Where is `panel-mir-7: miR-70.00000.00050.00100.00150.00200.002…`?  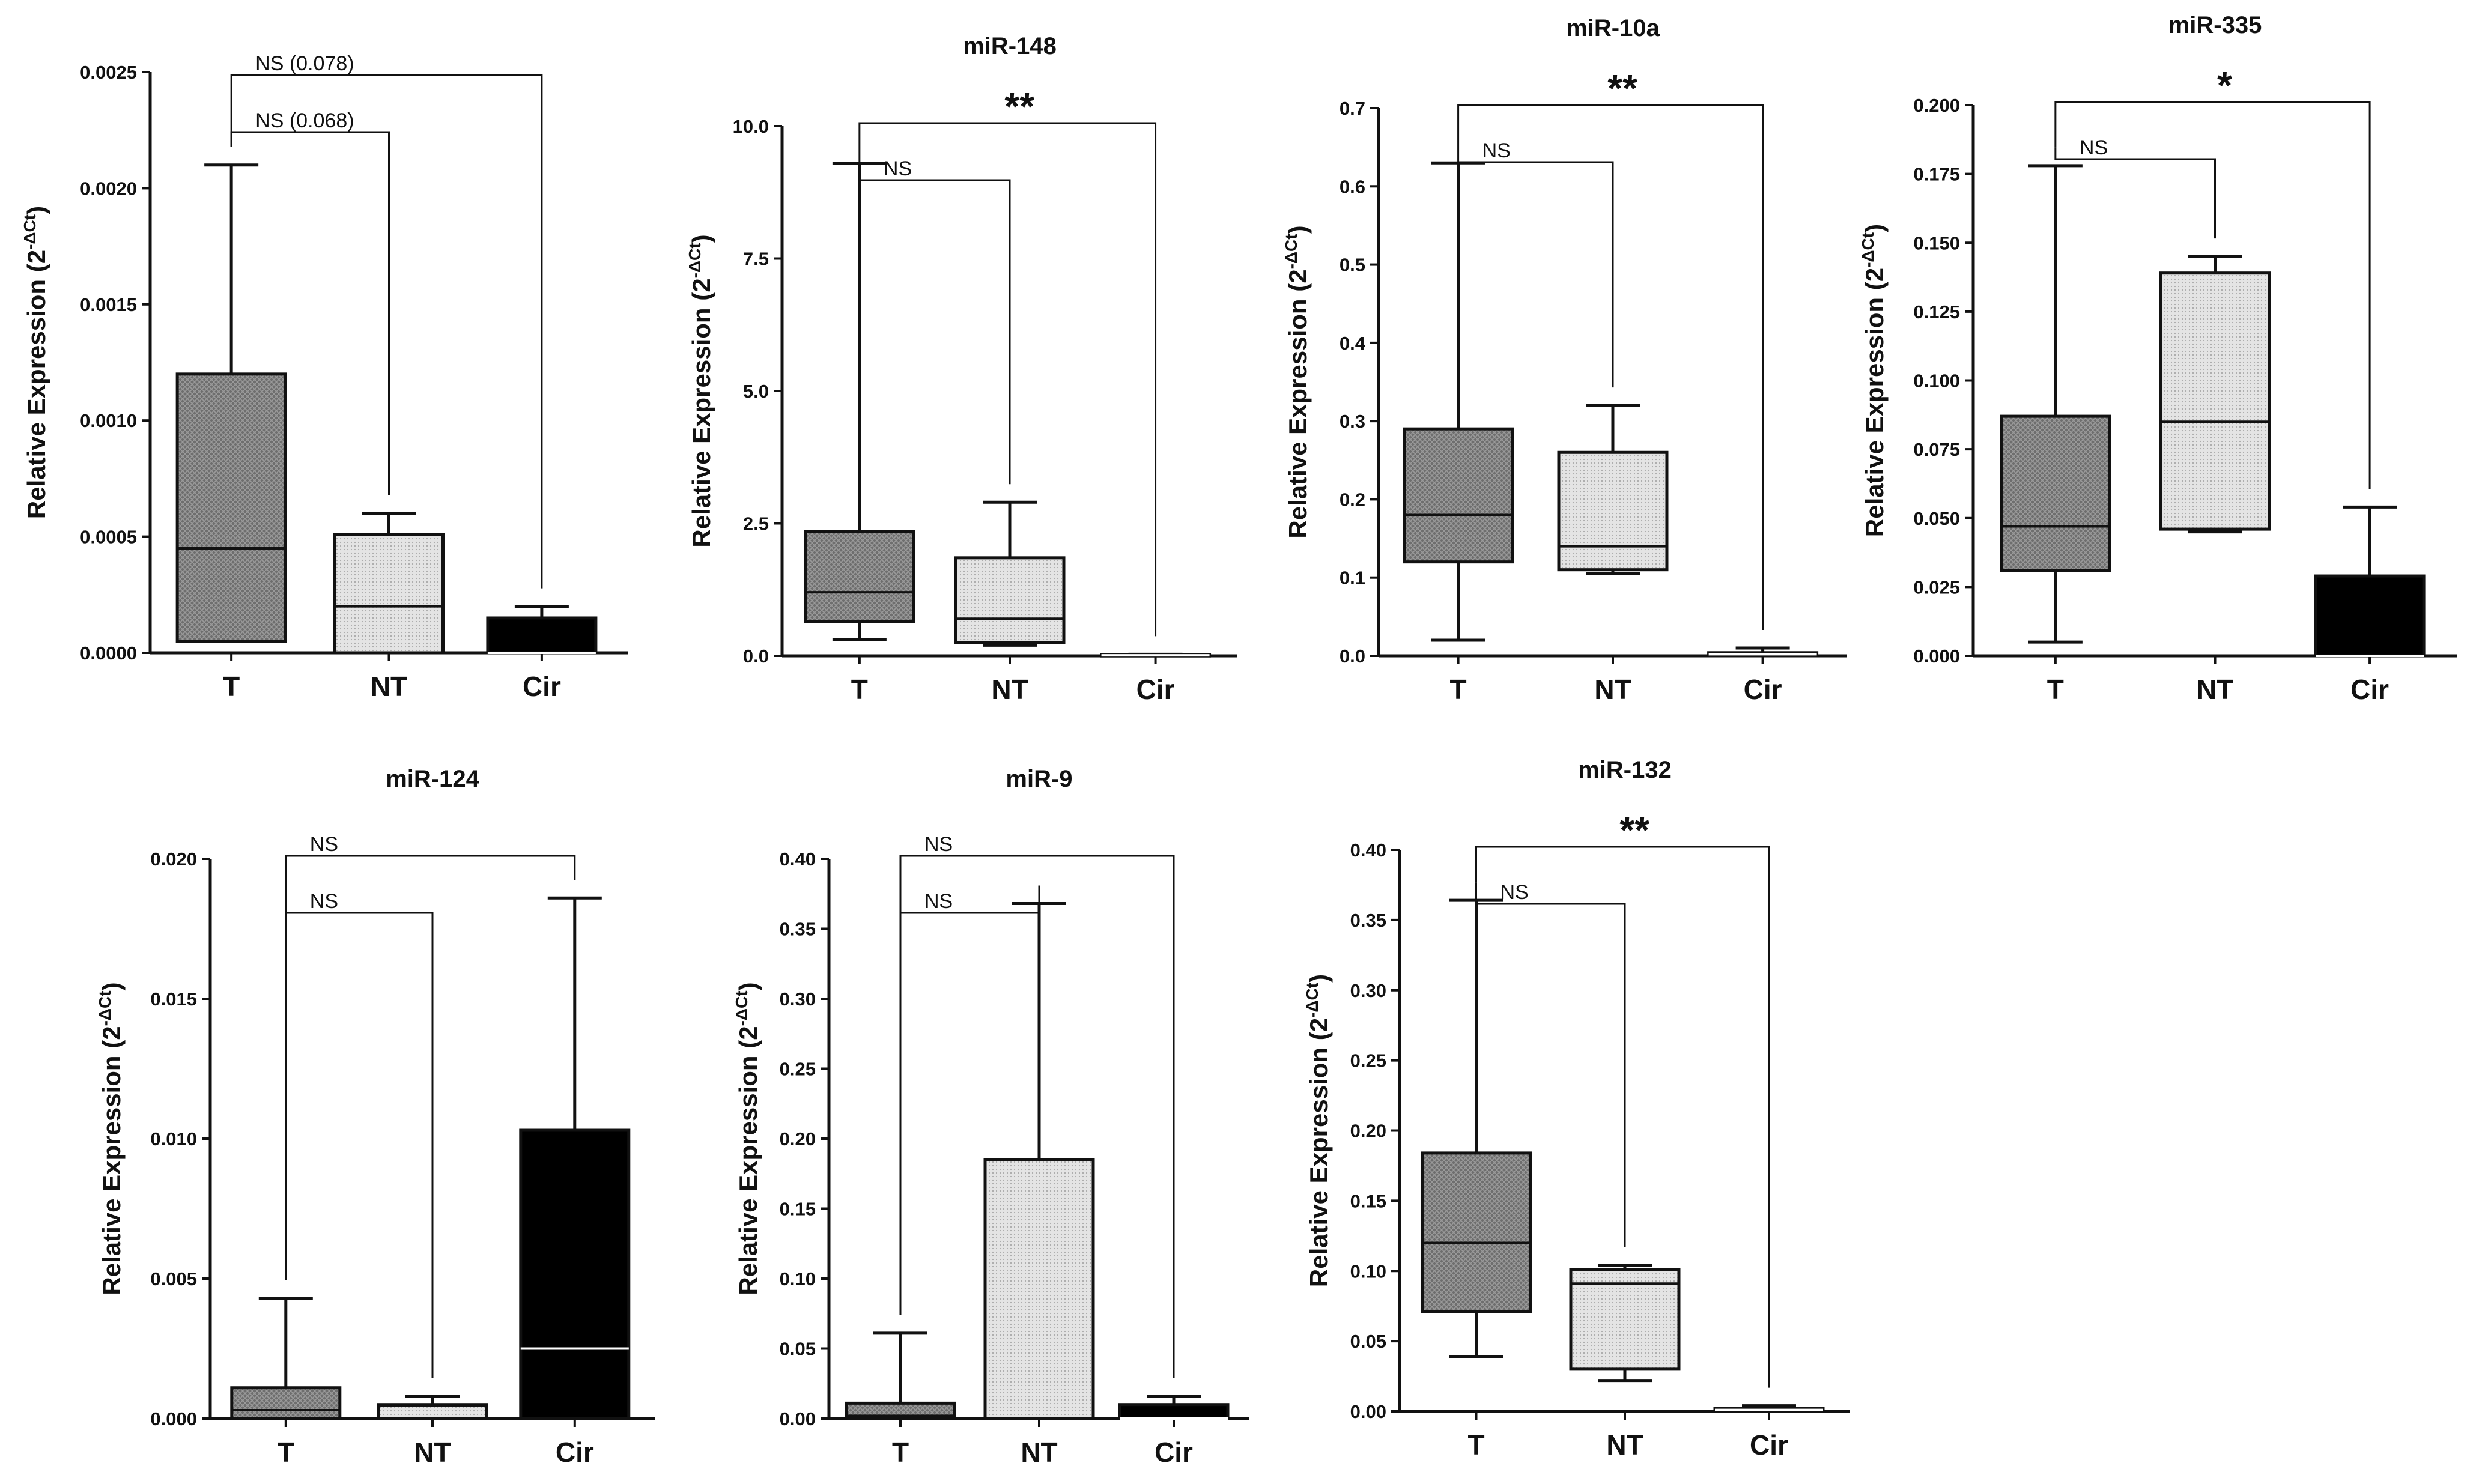
panel-mir-7: miR-70.00000.00050.00100.00150.00200.002… is located at coordinates (324, 377).